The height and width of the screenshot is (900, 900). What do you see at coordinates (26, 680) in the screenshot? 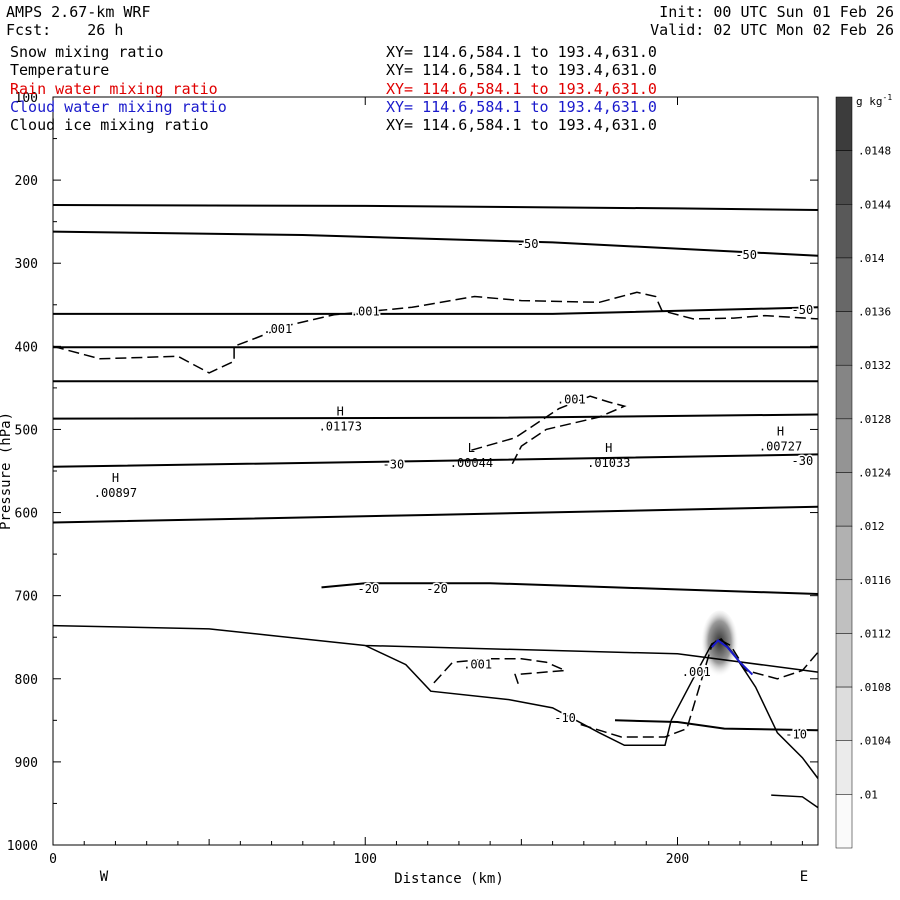
I see `y-tick-label: 800` at bounding box center [26, 680].